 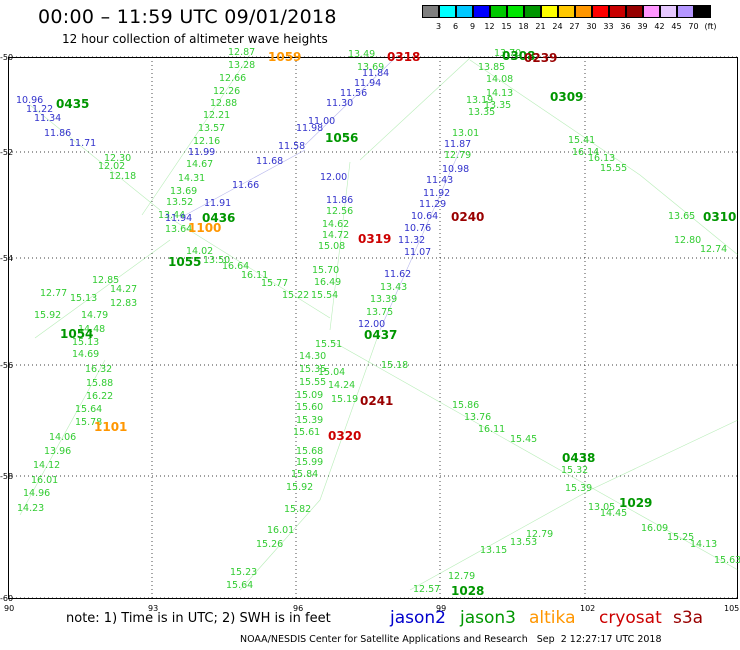 I want to click on swh-reading: 15.84, so click(x=304, y=474).